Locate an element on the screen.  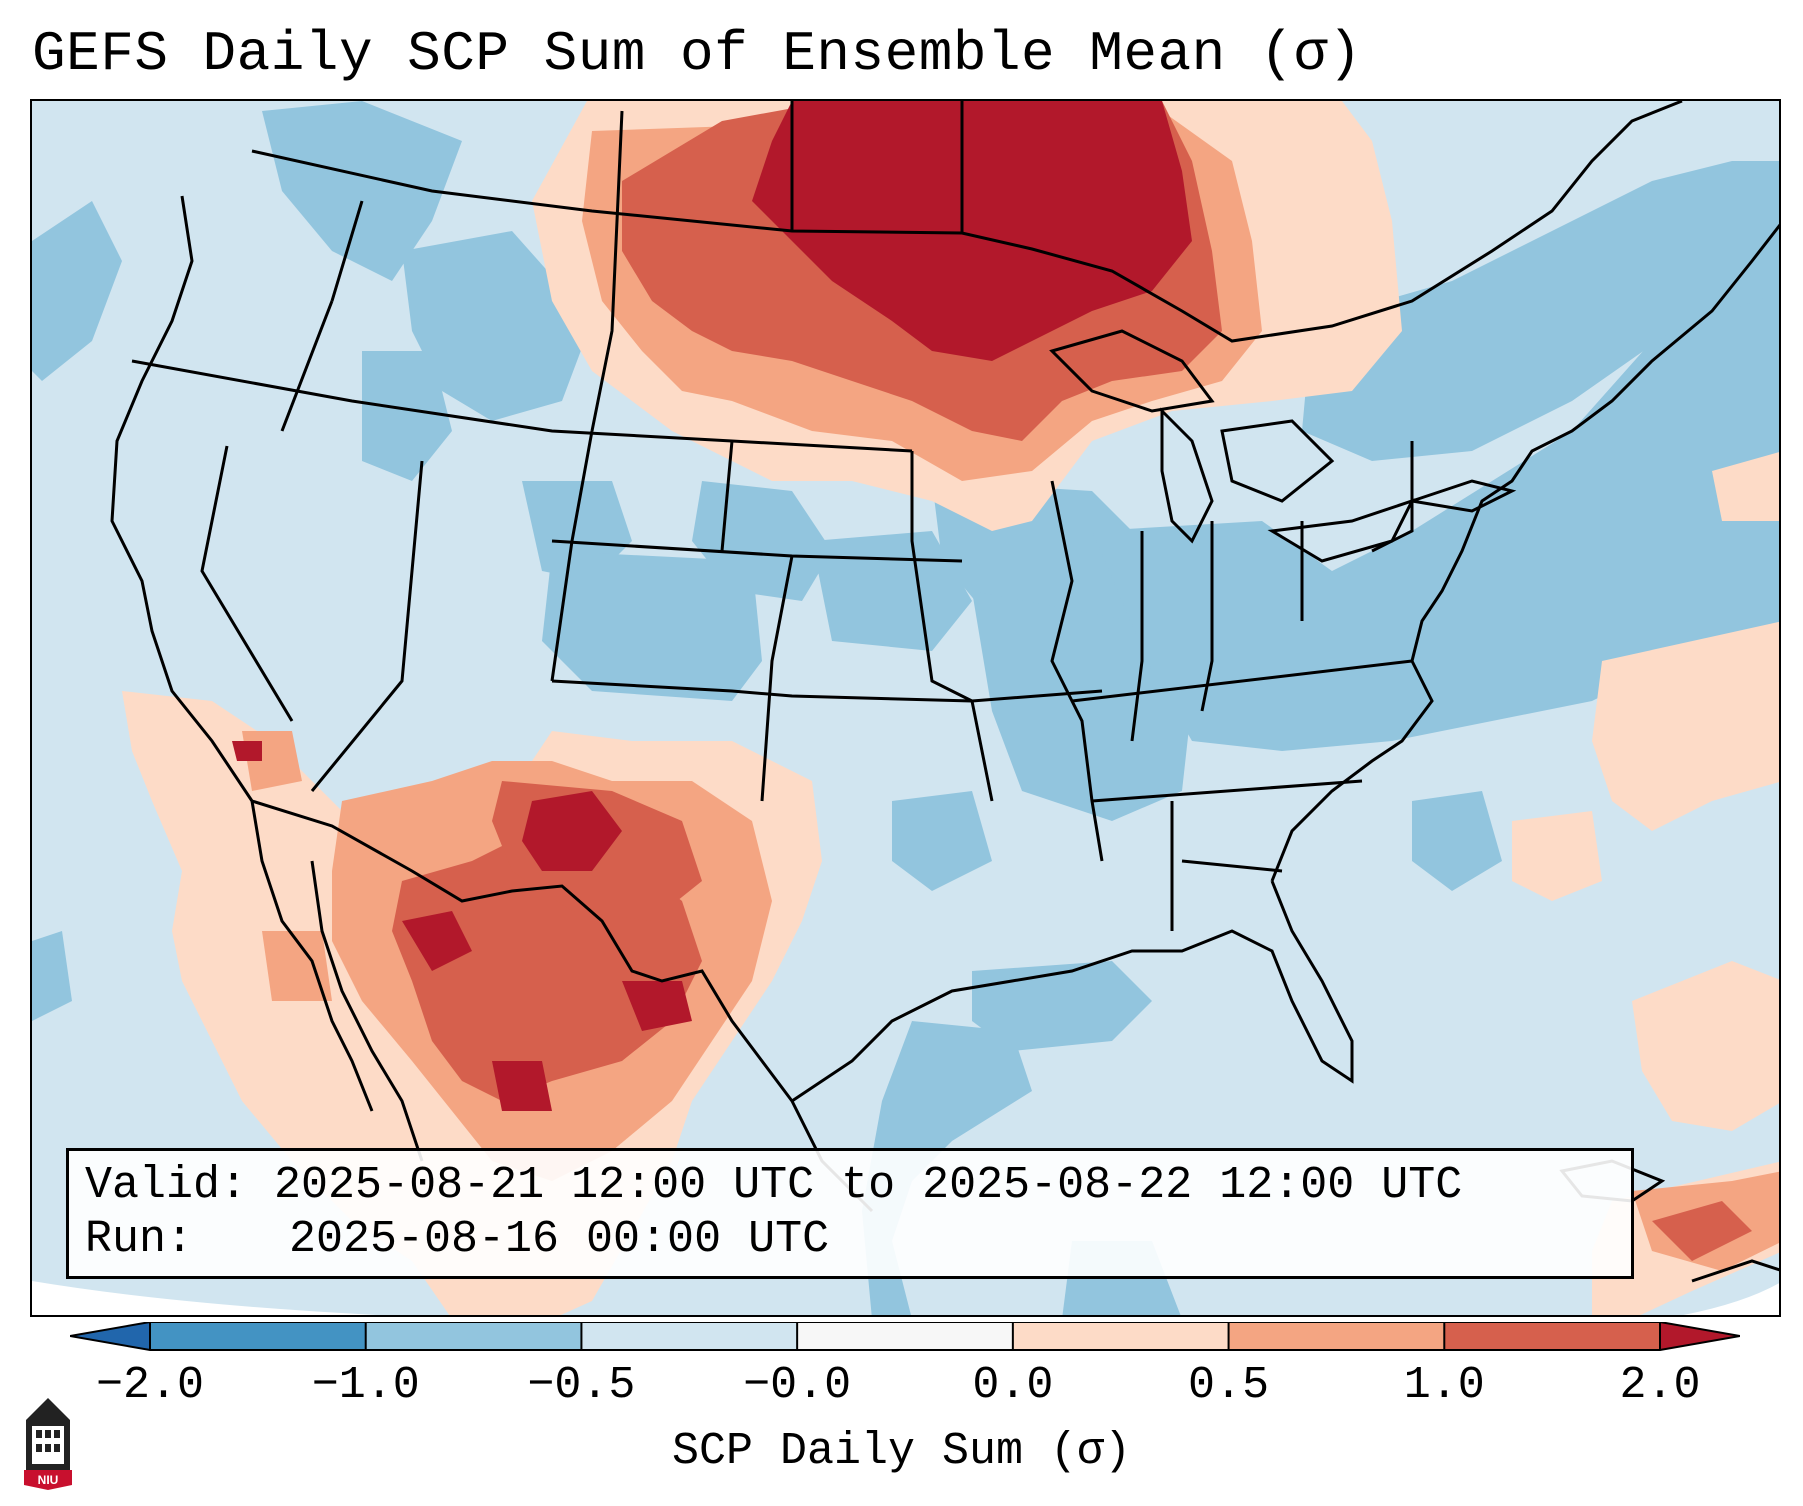
tick-label: −0.0 is located at coordinates (797, 1385).